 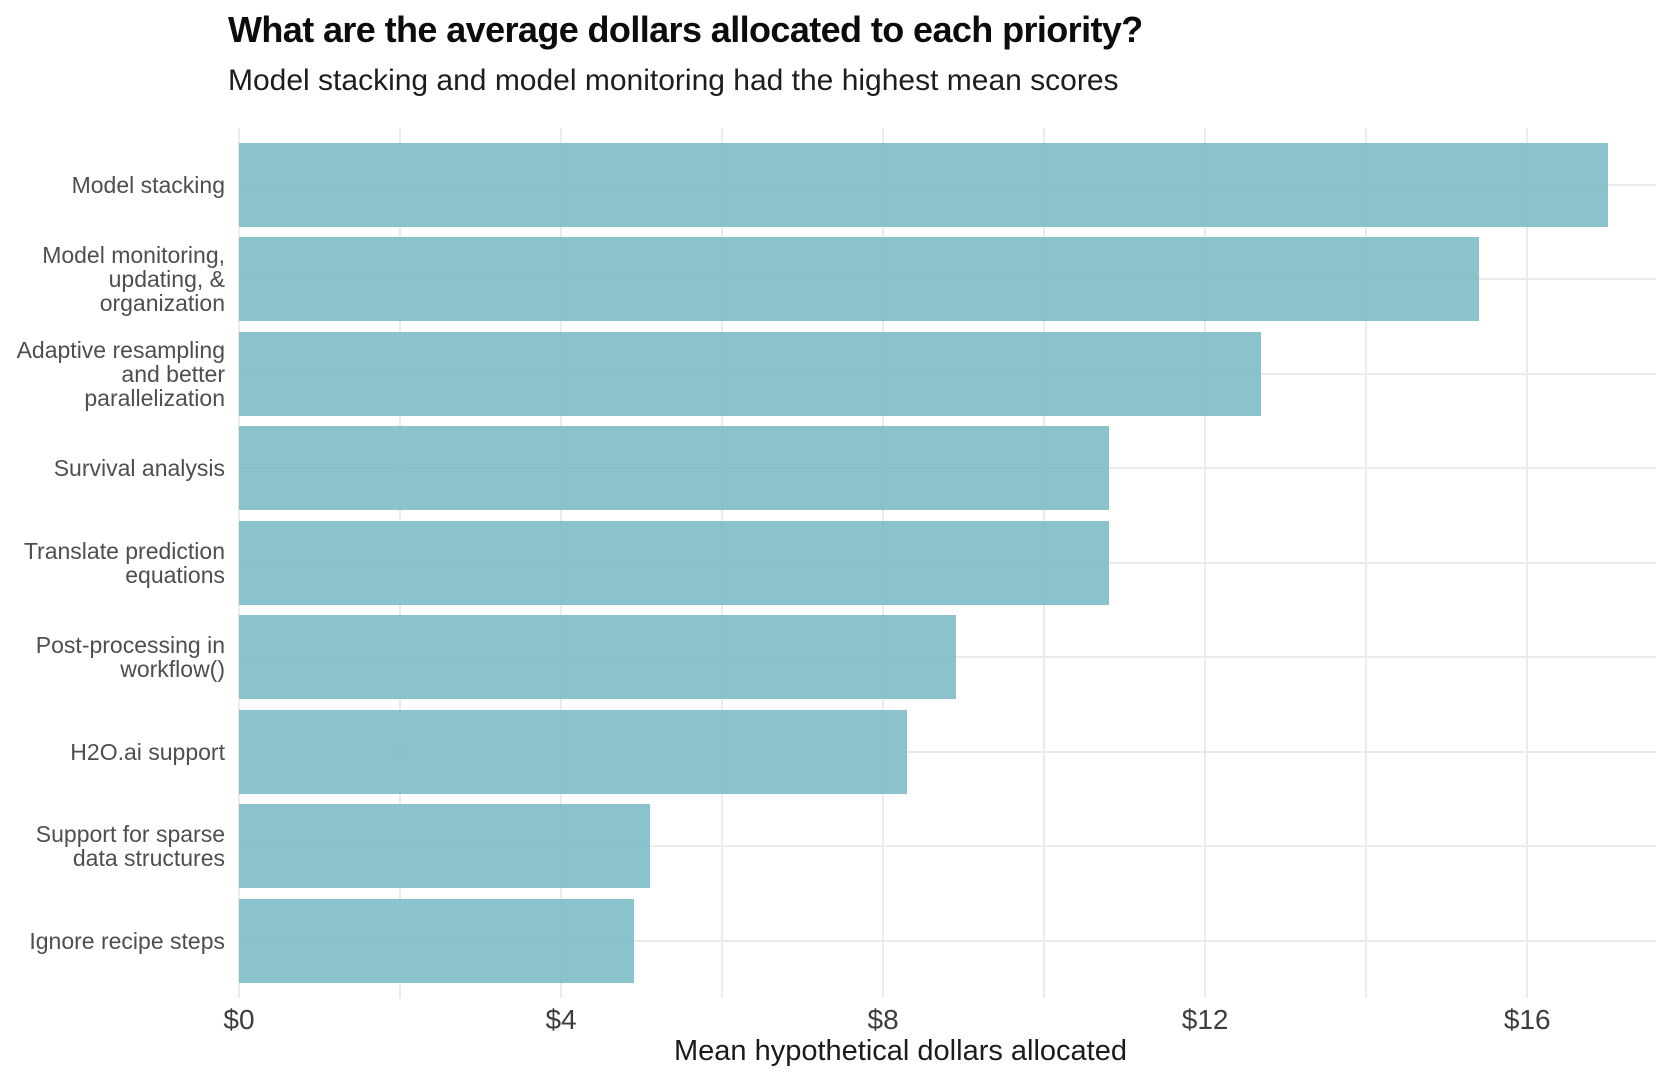 I want to click on x-tick-label: $0, so click(x=239, y=1019).